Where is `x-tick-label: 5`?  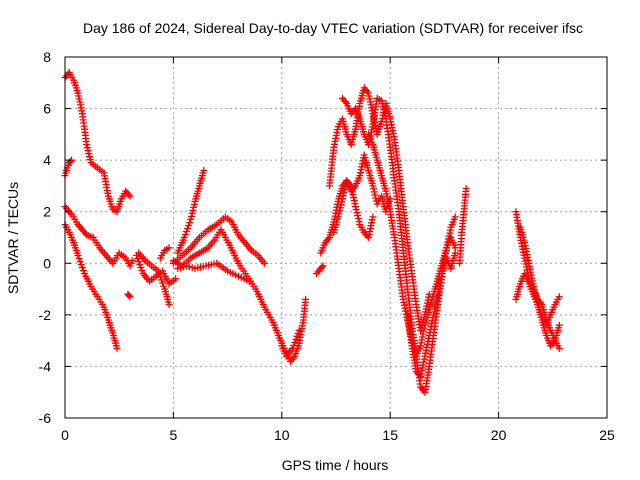
x-tick-label: 5 is located at coordinates (174, 435).